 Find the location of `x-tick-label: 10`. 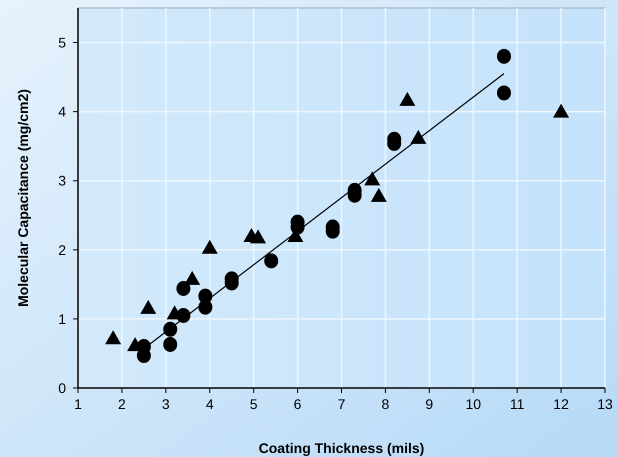

x-tick-label: 10 is located at coordinates (473, 404).